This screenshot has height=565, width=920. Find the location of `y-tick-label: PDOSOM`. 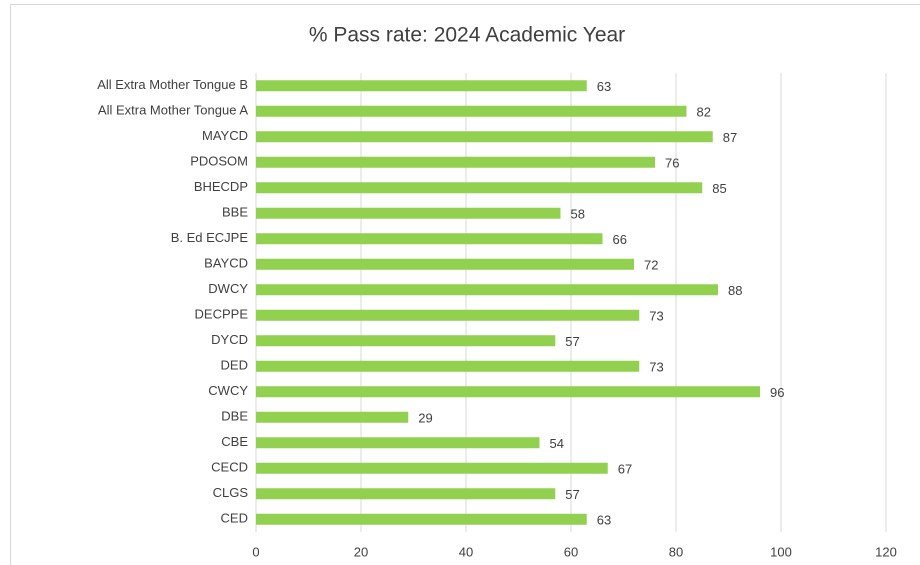

y-tick-label: PDOSOM is located at coordinates (219, 161).